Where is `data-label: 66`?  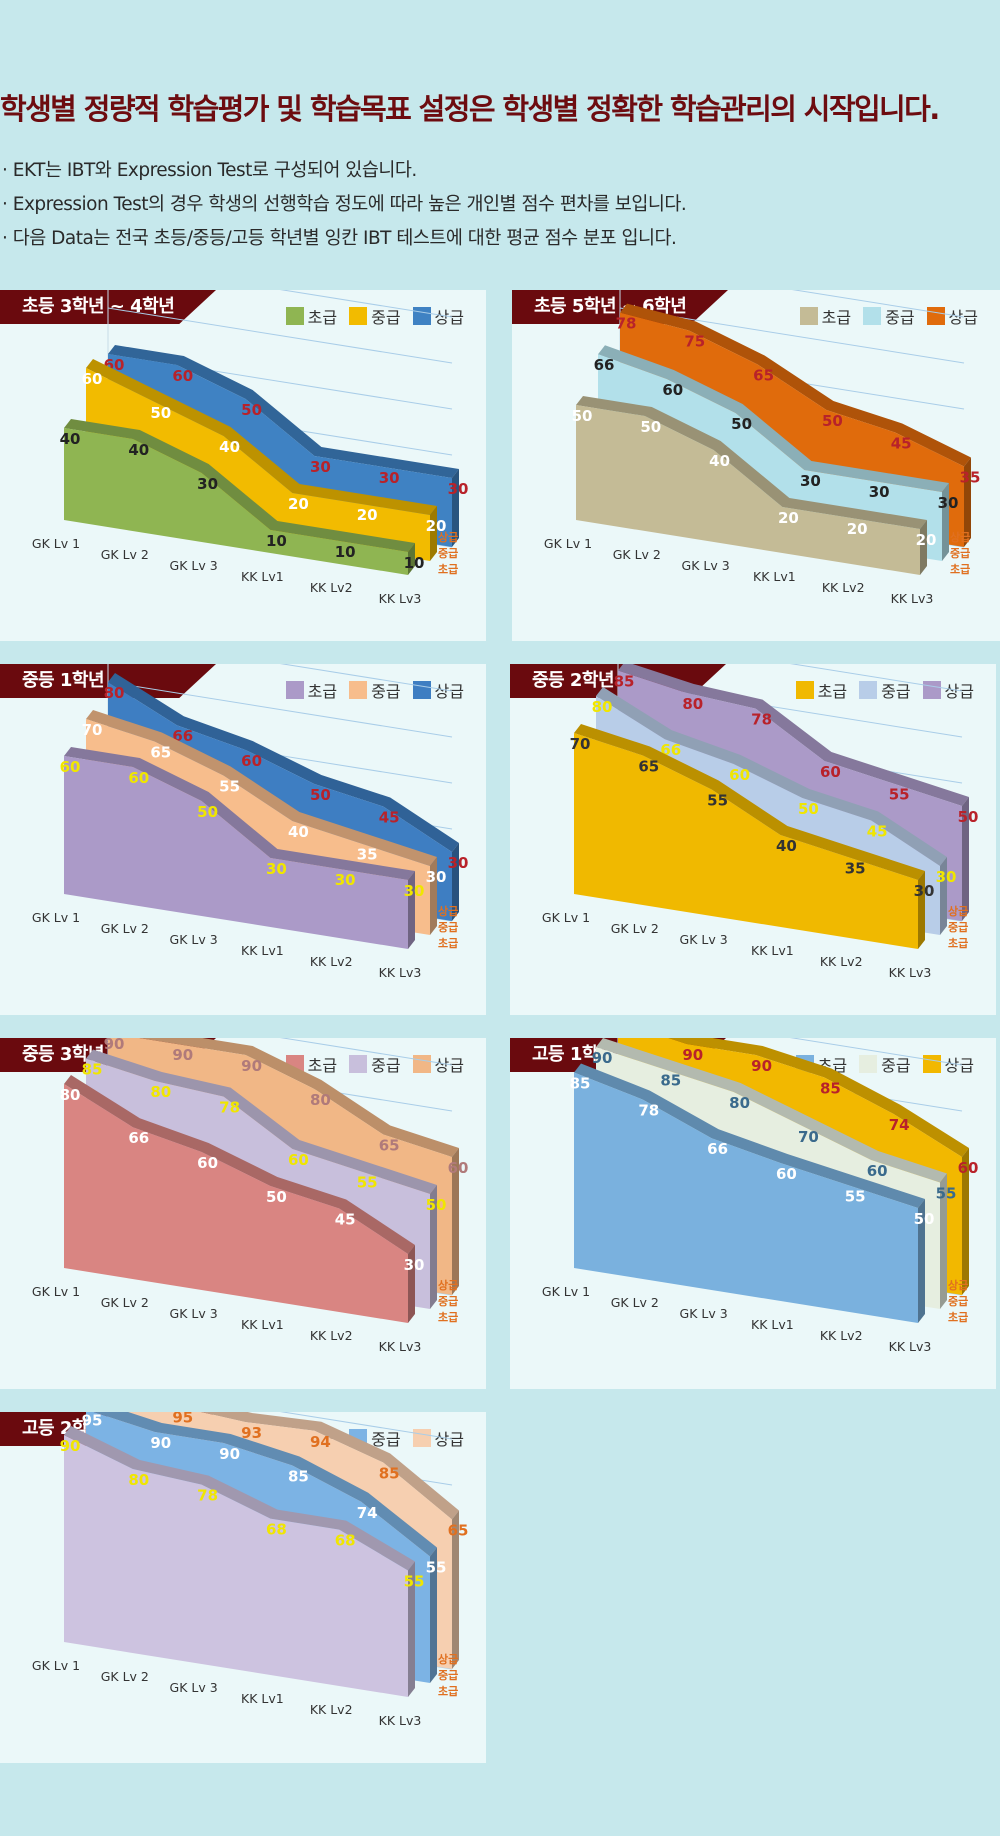
data-label: 66 is located at coordinates (717, 1149).